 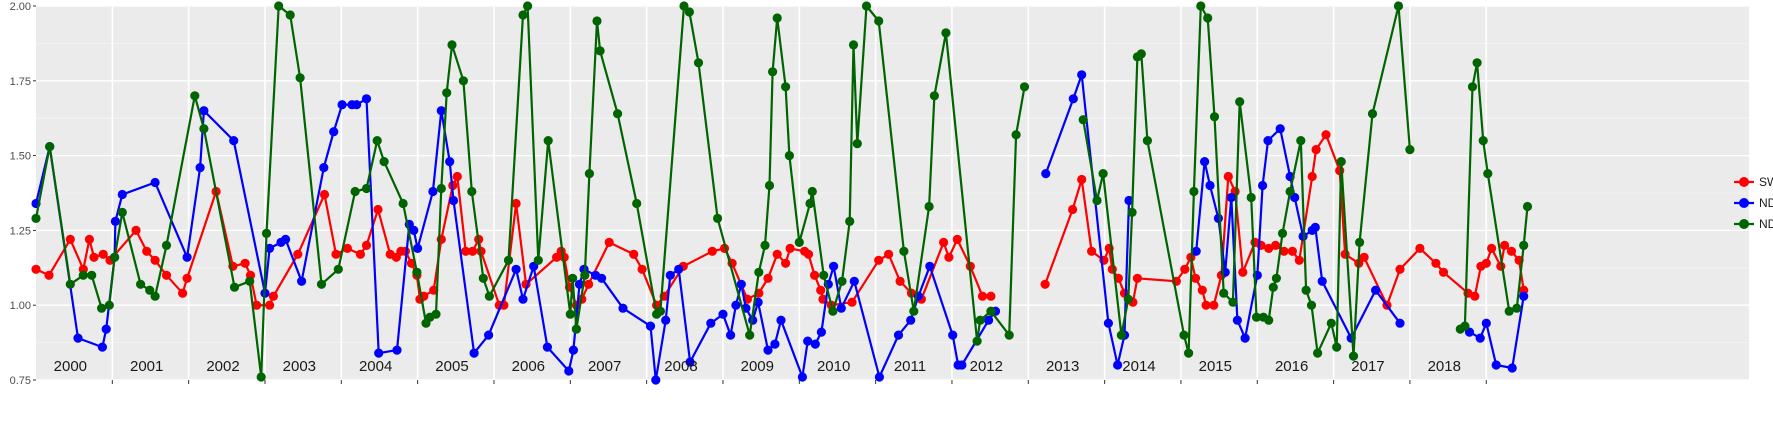 What do you see at coordinates (986, 366) in the screenshot?
I see `year-label: 2012` at bounding box center [986, 366].